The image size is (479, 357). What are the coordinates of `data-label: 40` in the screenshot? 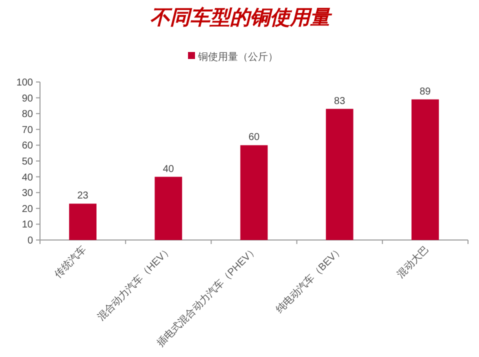 It's located at (168, 169).